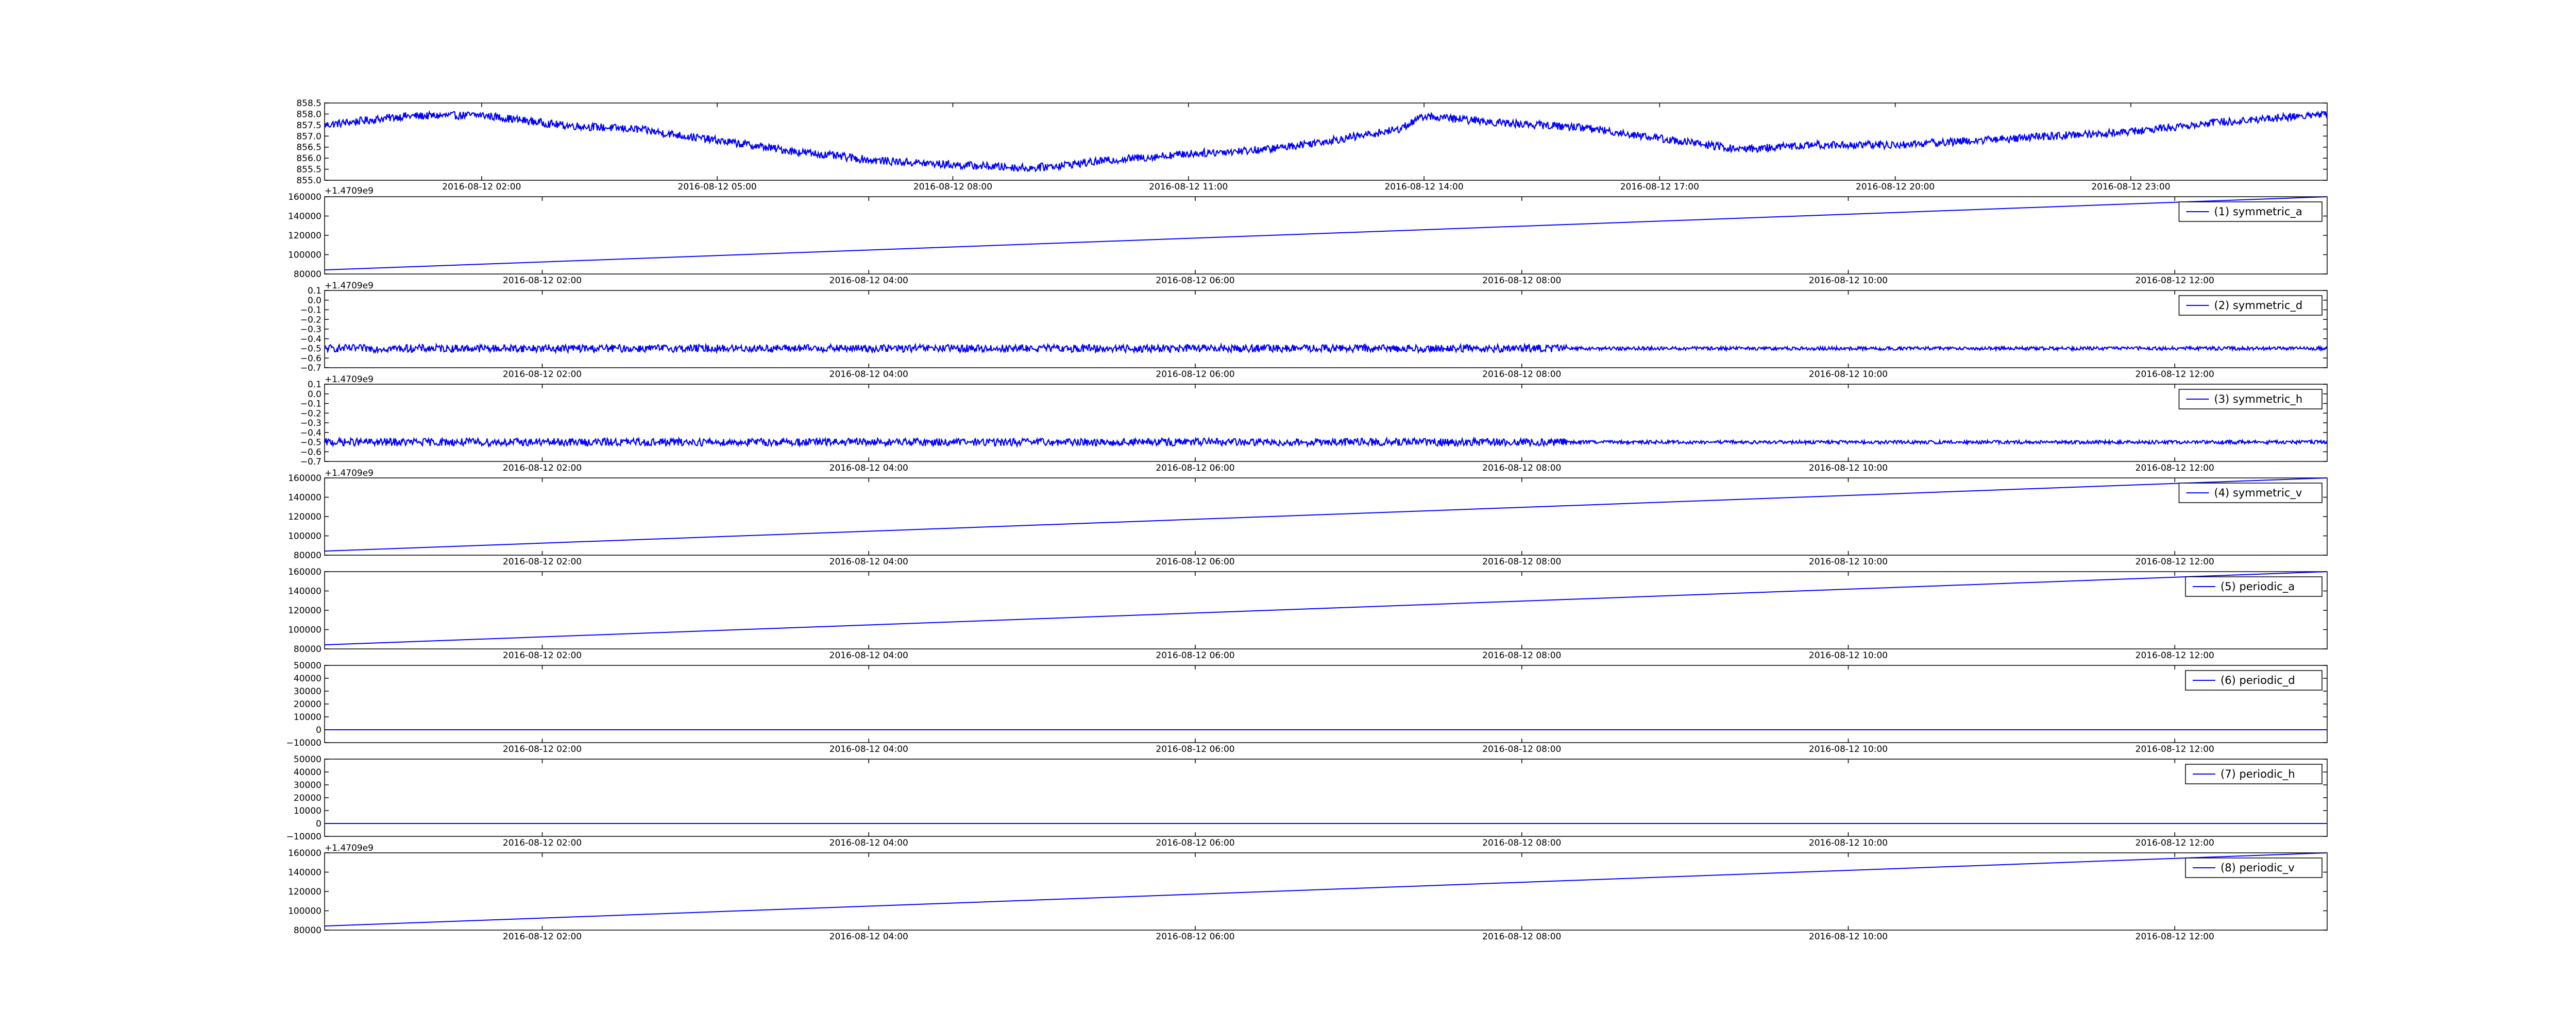  I want to click on y-tick-label: 140000, so click(305, 217).